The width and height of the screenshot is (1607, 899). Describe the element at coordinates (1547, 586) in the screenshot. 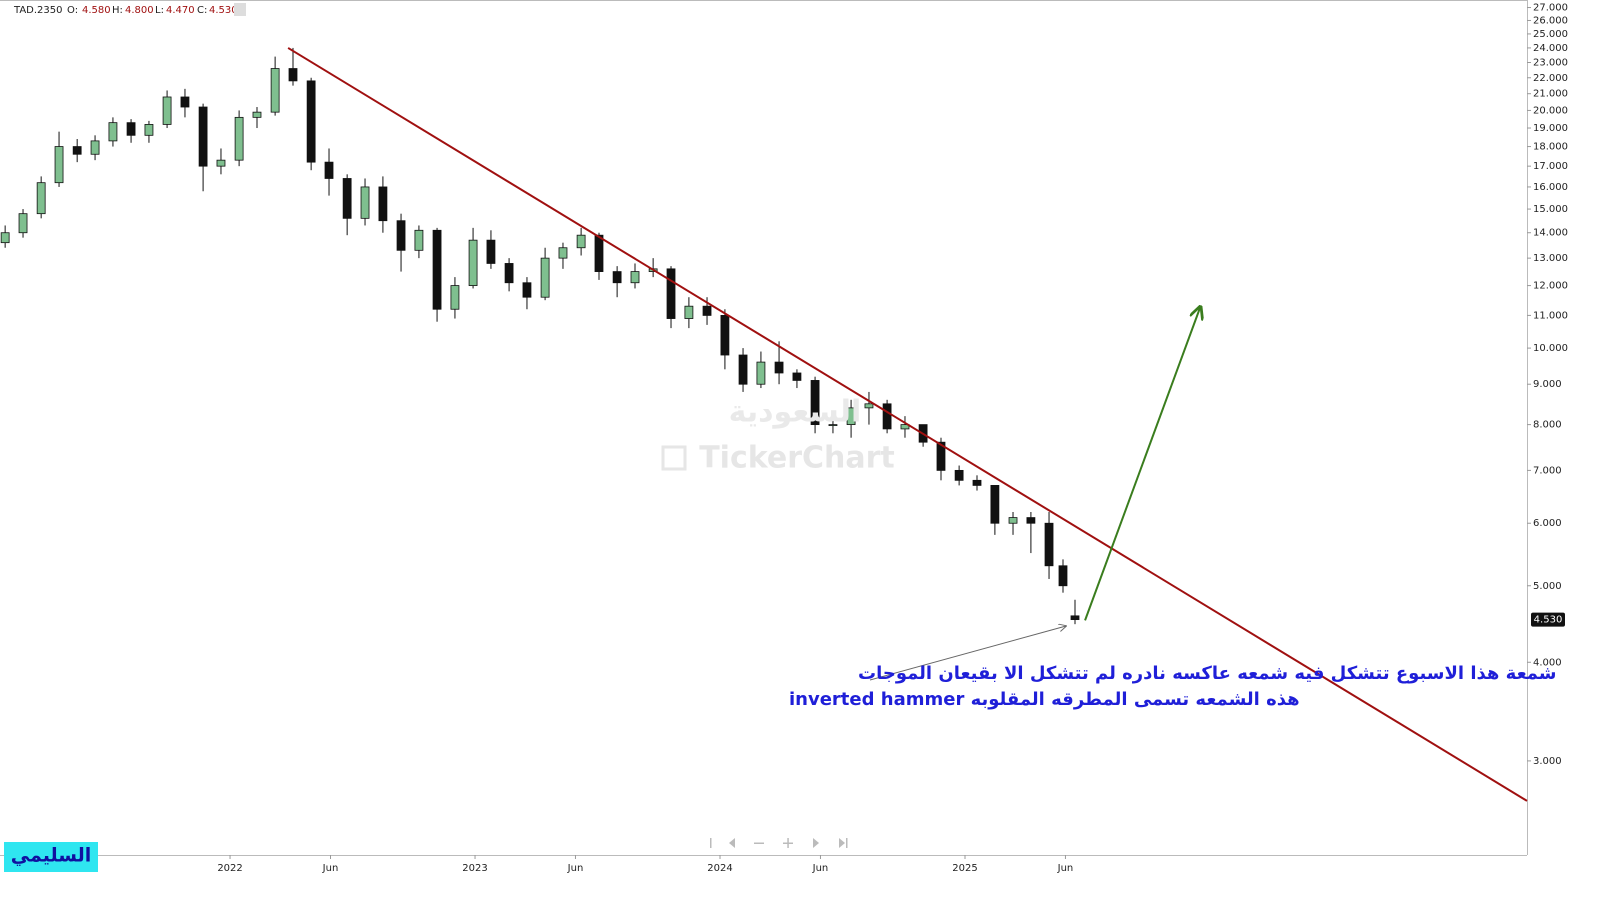

I see `y-tick-label: 5.000` at that location.